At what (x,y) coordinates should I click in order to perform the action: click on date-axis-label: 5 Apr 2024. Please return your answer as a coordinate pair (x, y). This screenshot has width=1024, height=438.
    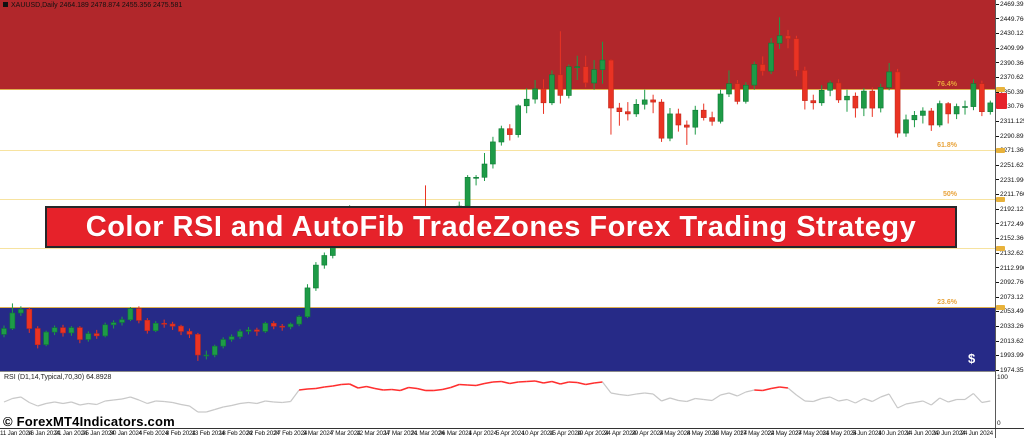
    Looking at the image, I should click on (510, 433).